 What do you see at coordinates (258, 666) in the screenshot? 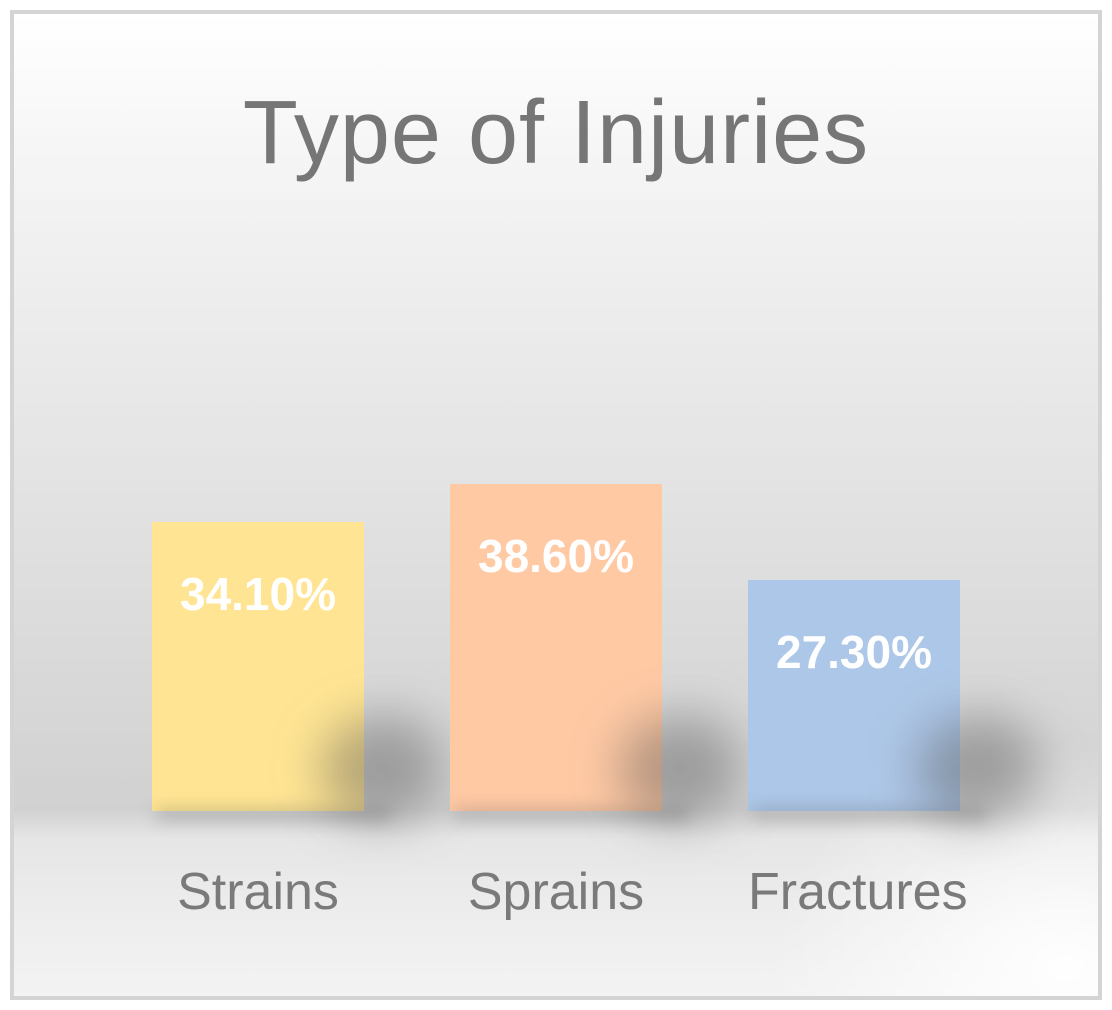
I see `bar-strains: 34.10%` at bounding box center [258, 666].